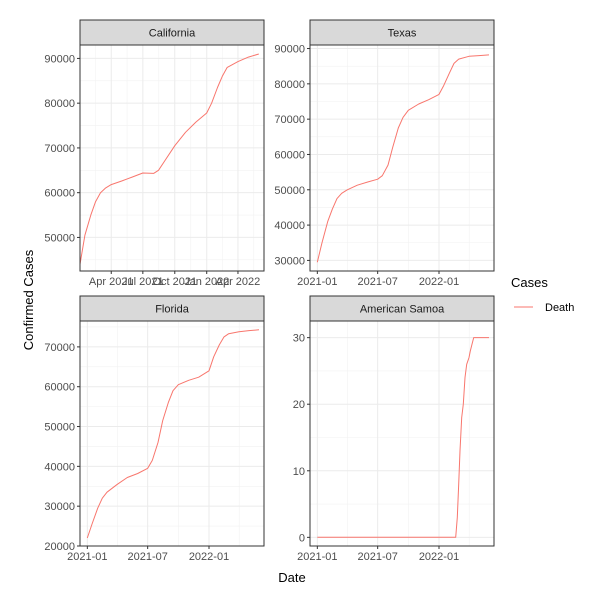  What do you see at coordinates (403, 437) in the screenshot?
I see `series-line-death-american-samoa` at bounding box center [403, 437].